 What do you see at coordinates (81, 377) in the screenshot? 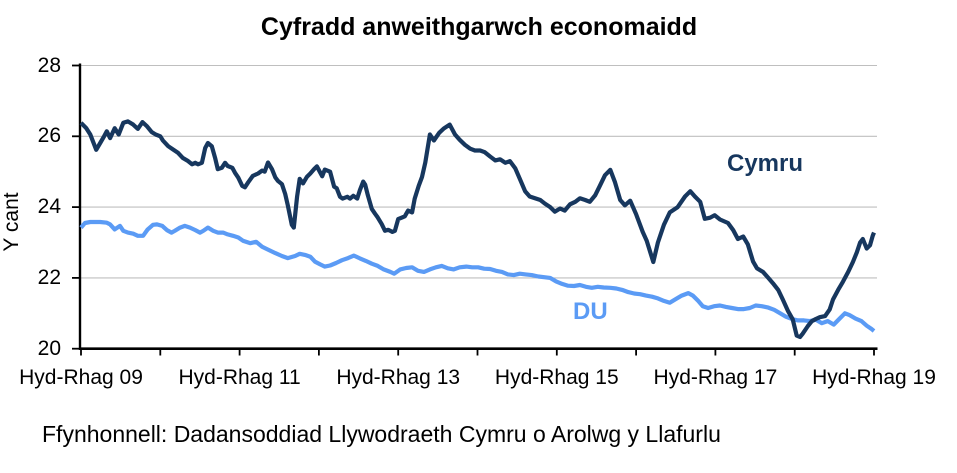
I see `x-axis-tick-label: Hyd-Rhag 09` at bounding box center [81, 377].